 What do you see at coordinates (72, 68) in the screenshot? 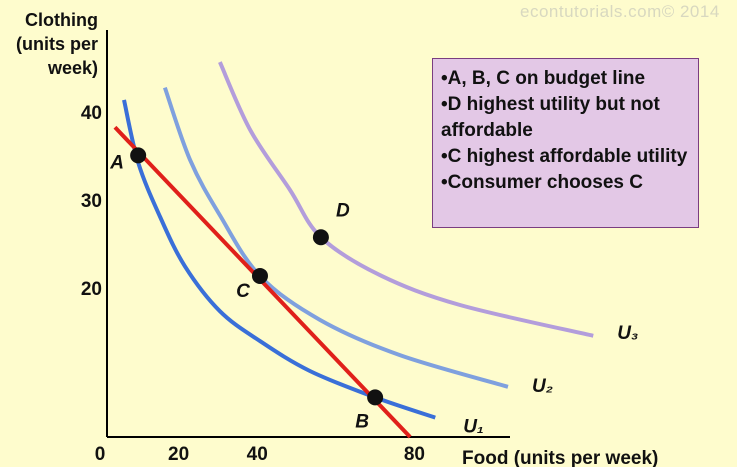
I see `y-axis-label-line: week)` at bounding box center [72, 68].